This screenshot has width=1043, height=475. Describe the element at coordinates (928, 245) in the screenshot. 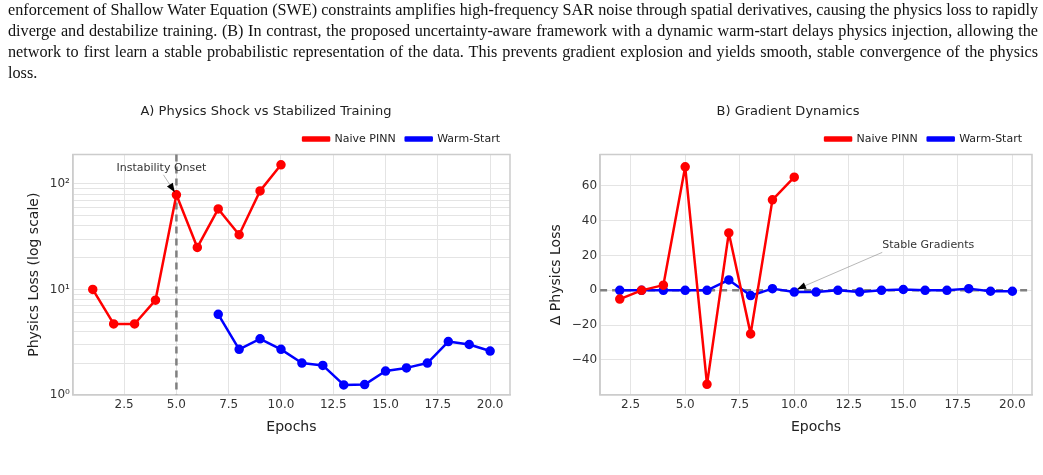

I see `annotation: Stable Gradients` at that location.